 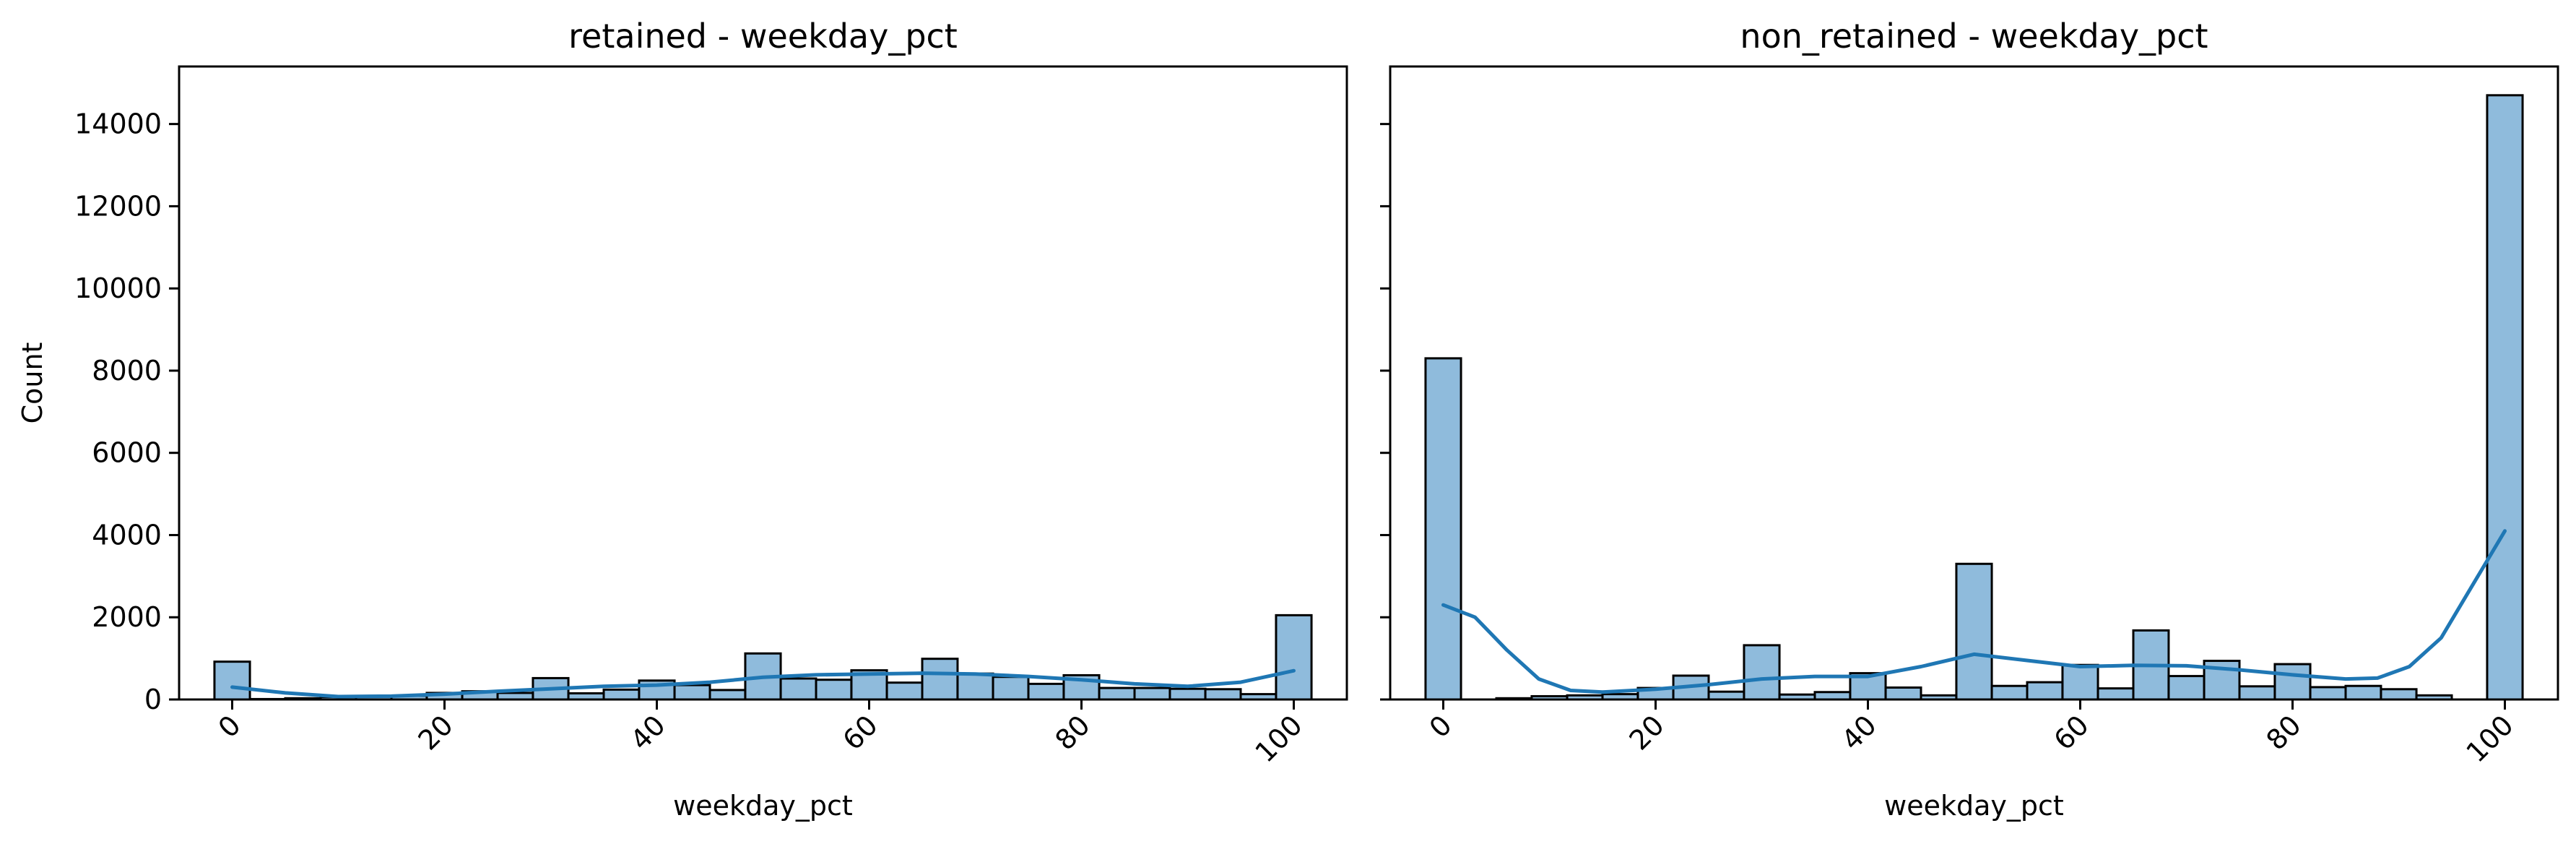 I want to click on y-tick-label: 6000, so click(x=127, y=453).